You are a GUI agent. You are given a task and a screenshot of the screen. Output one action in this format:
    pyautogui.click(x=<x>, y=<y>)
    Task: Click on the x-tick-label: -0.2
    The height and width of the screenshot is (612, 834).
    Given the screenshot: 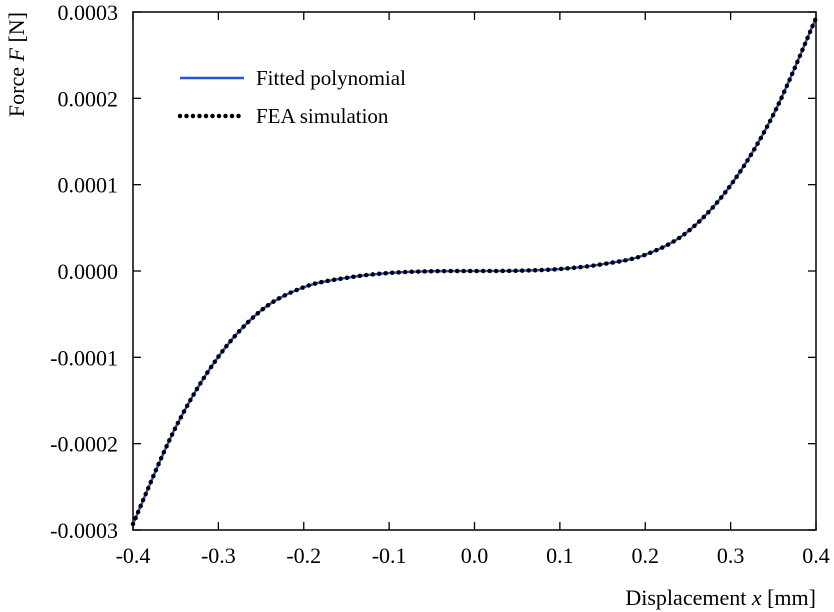 What is the action you would take?
    pyautogui.click(x=303, y=555)
    